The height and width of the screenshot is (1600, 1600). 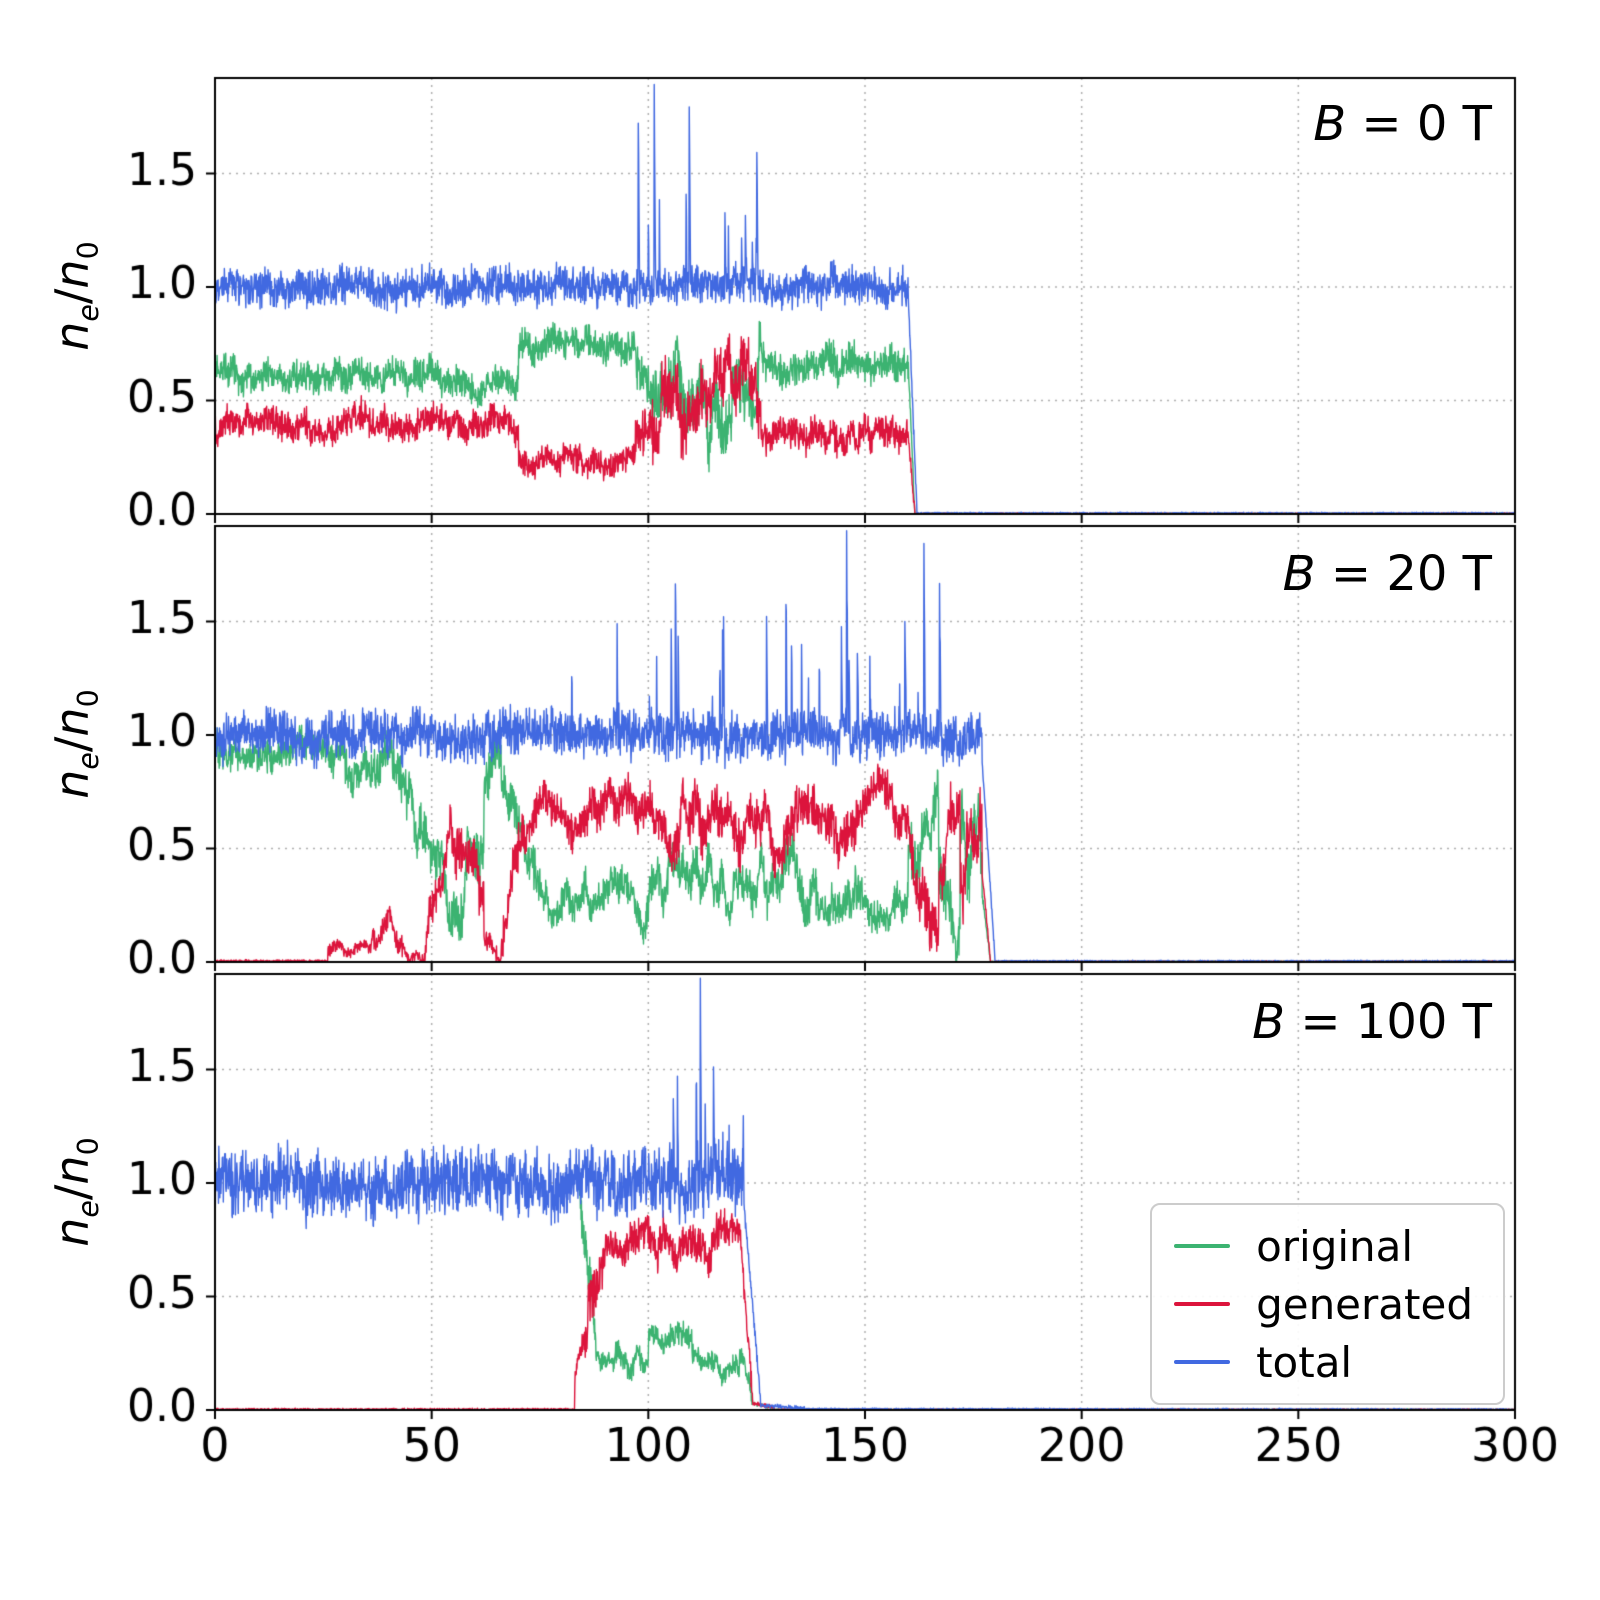 I want to click on legend-line-original-icon, so click(x=1202, y=1246).